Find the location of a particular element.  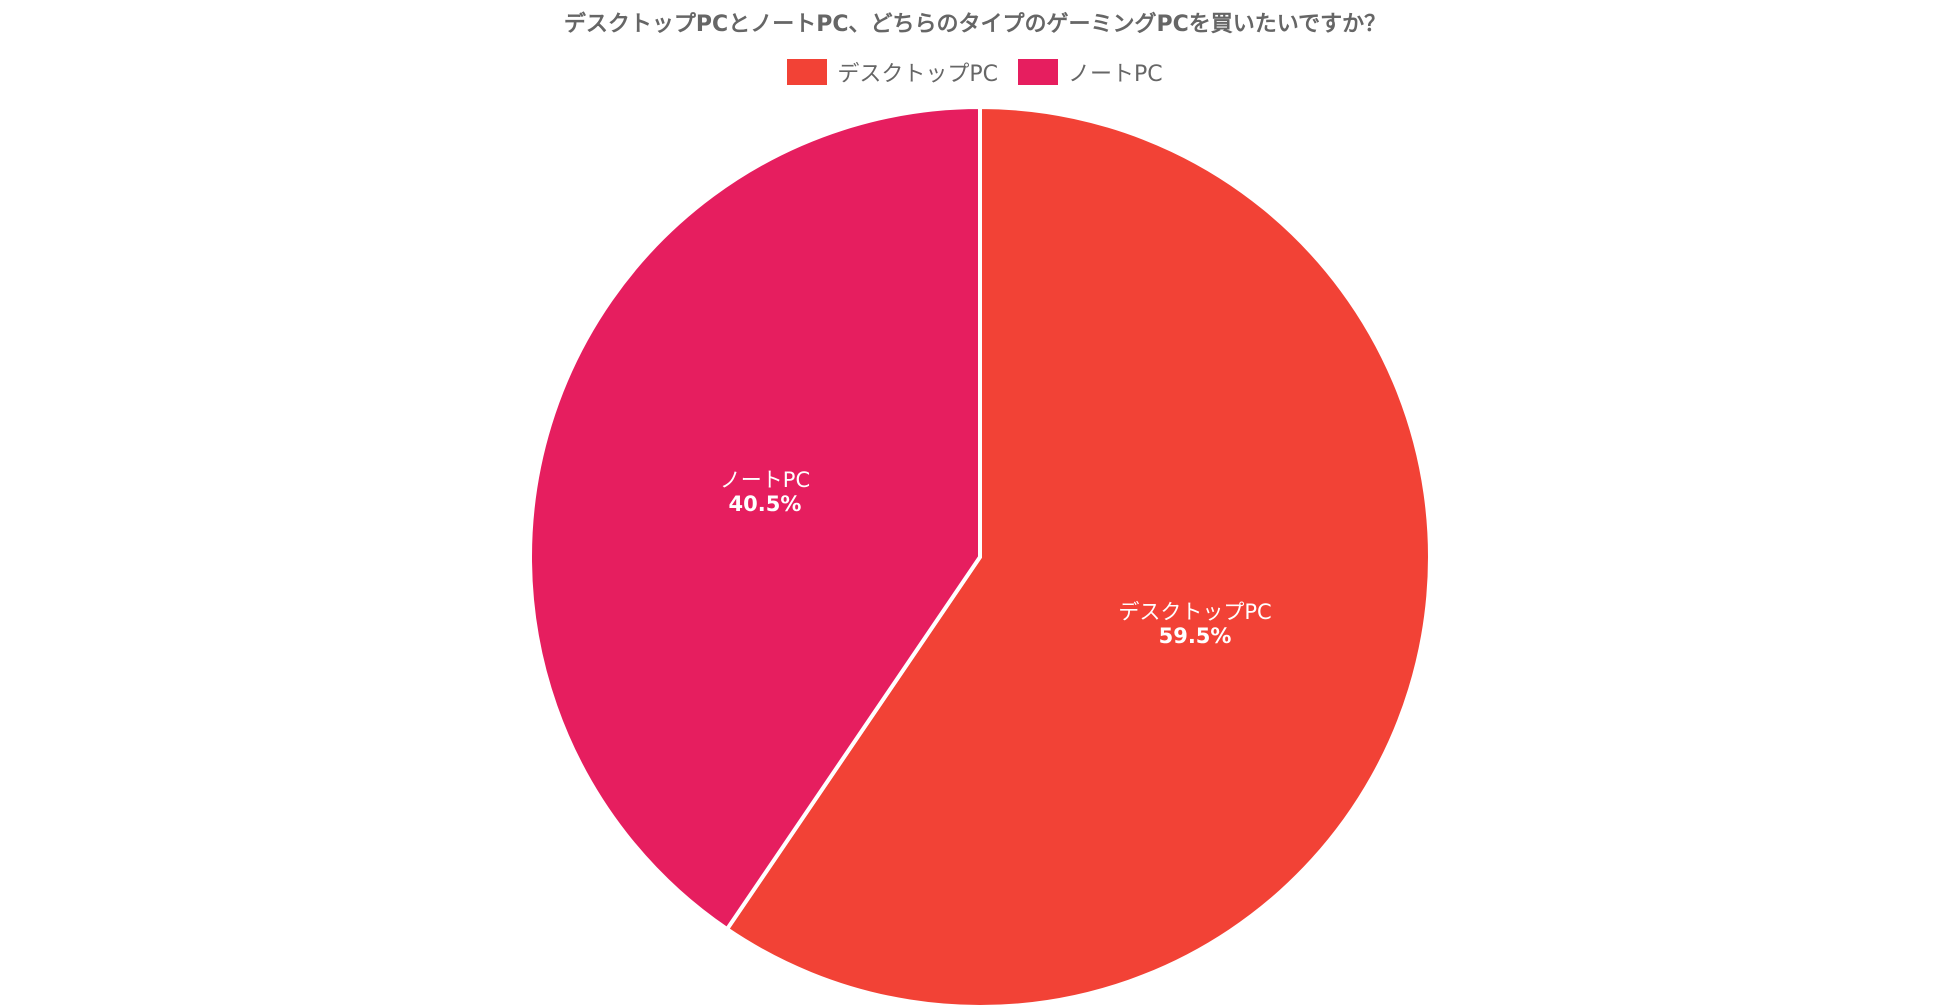

slice-value-desktop-pc: 59.5% is located at coordinates (1195, 636).